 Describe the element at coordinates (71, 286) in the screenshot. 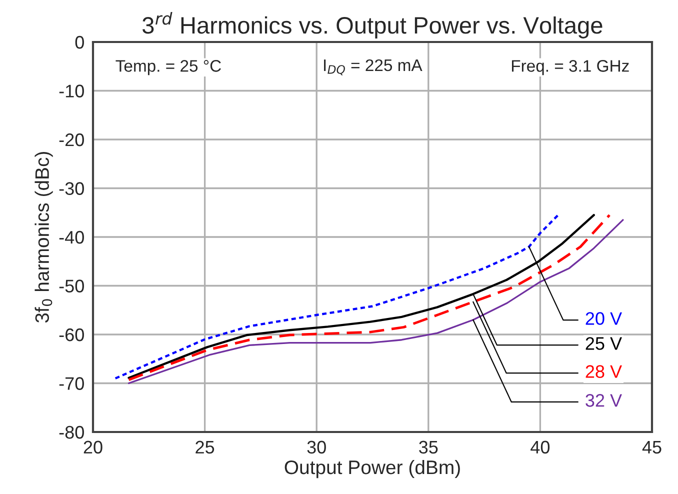

I see `y-tick-label: -50` at that location.